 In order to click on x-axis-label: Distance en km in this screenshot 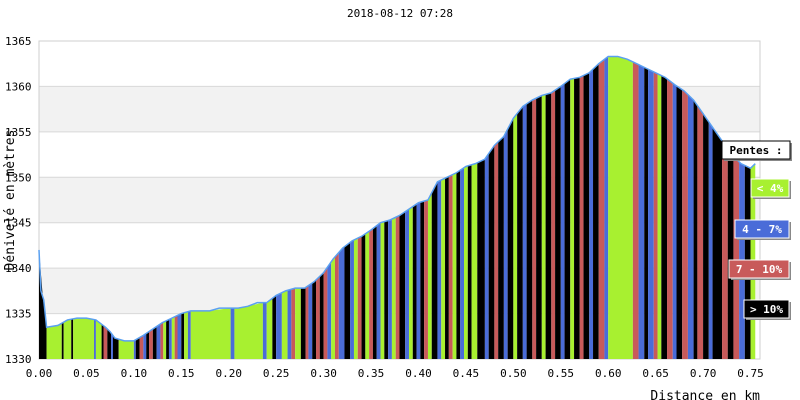, I will do `click(705, 394)`.